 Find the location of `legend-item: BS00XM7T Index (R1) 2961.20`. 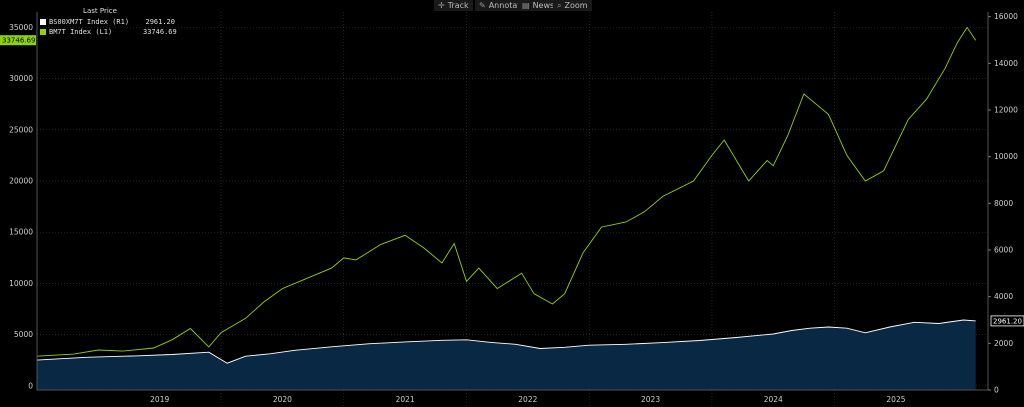

legend-item: BS00XM7T Index (R1) 2961.20 is located at coordinates (107, 22).